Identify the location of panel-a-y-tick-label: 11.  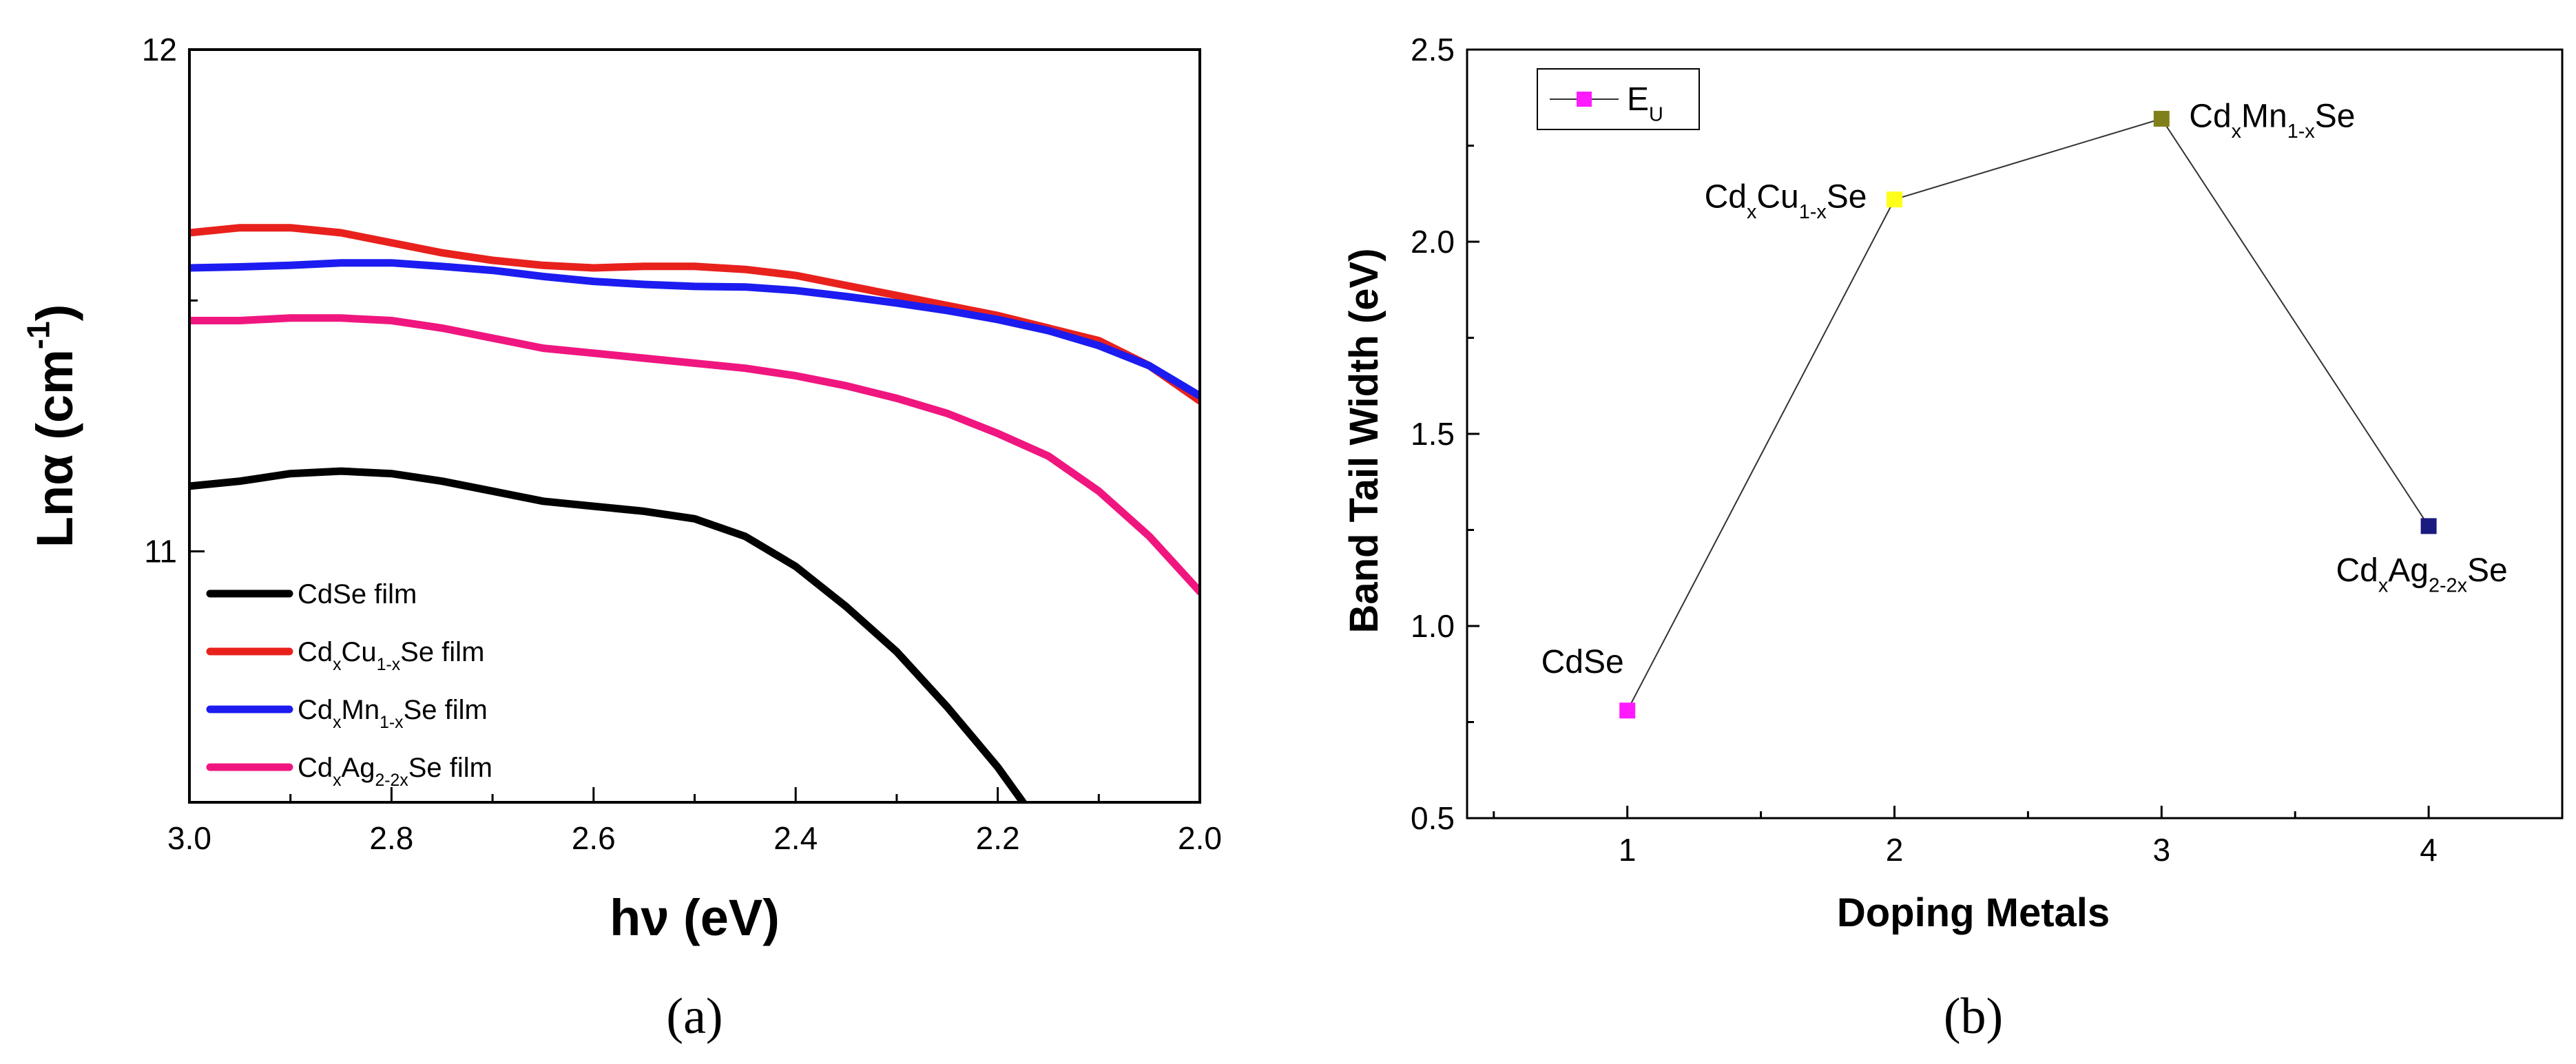
(160, 552).